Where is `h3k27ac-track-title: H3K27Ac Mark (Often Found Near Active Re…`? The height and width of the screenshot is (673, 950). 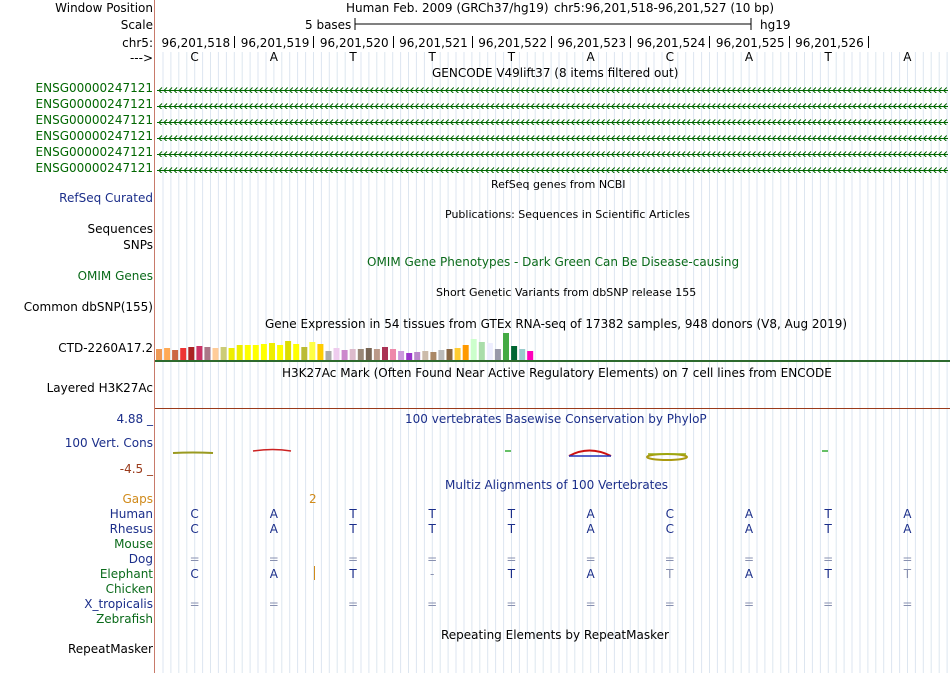
h3k27ac-track-title: H3K27Ac Mark (Often Found Near Active Re… is located at coordinates (557, 373).